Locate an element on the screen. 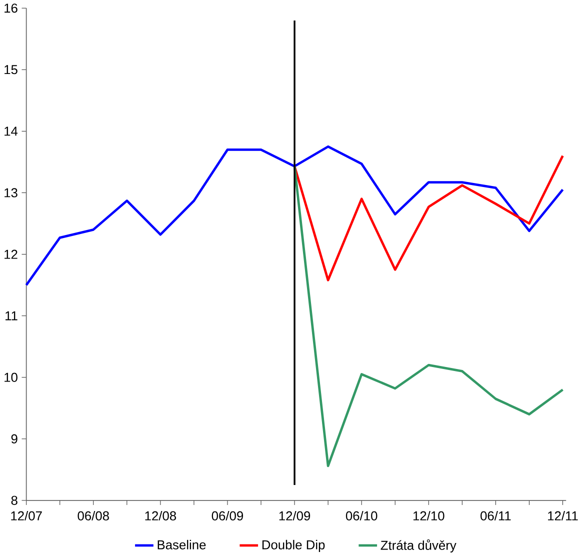 The image size is (582, 556). y-tick-label: 9 is located at coordinates (14, 439).